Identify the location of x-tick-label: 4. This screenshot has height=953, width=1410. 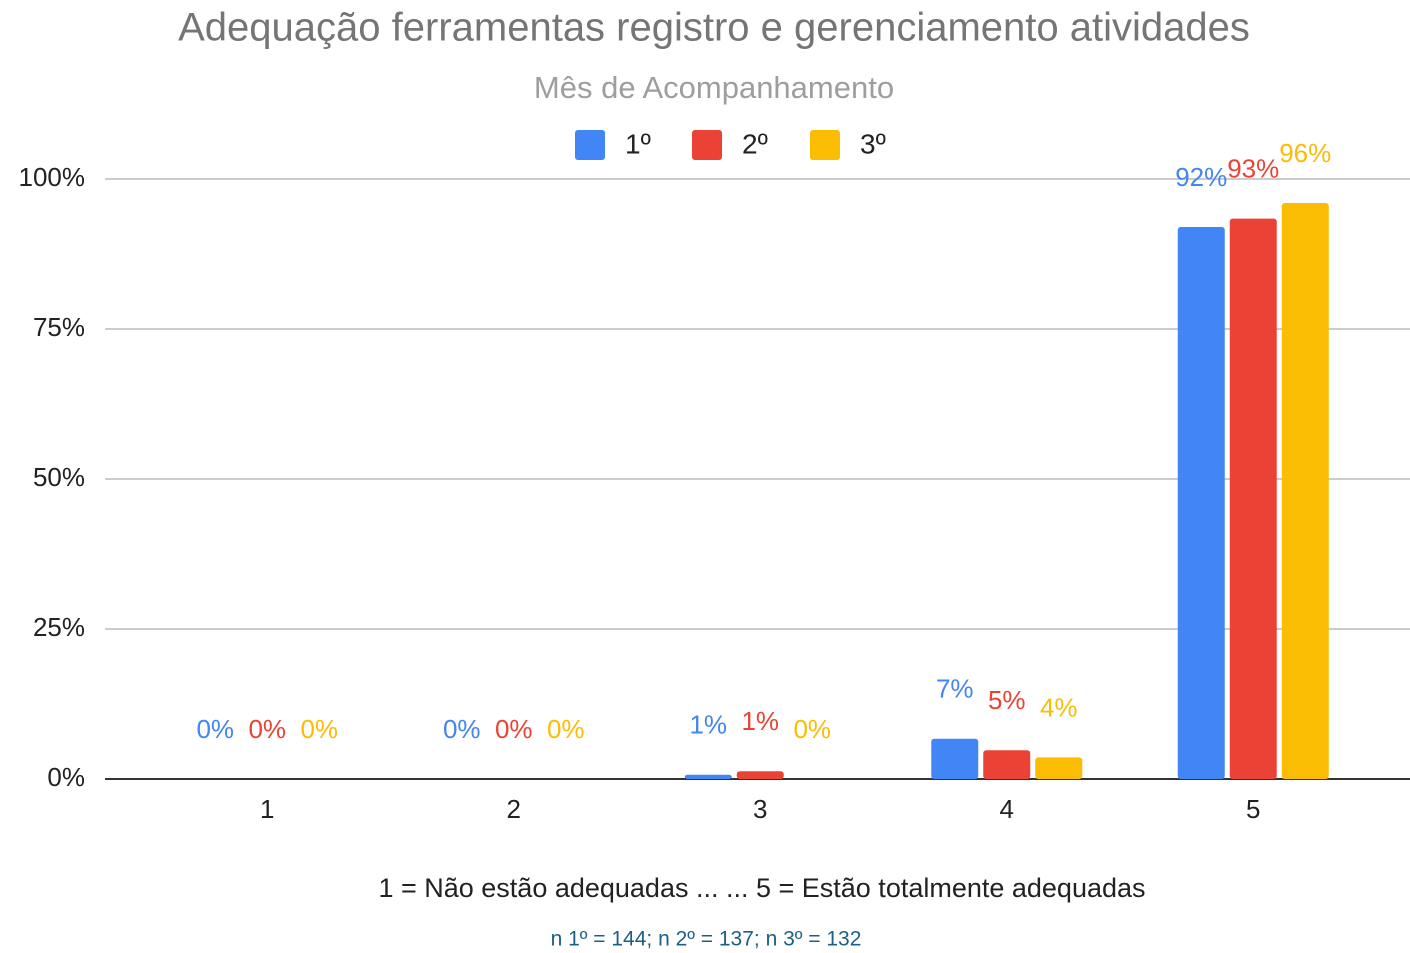
(1007, 809).